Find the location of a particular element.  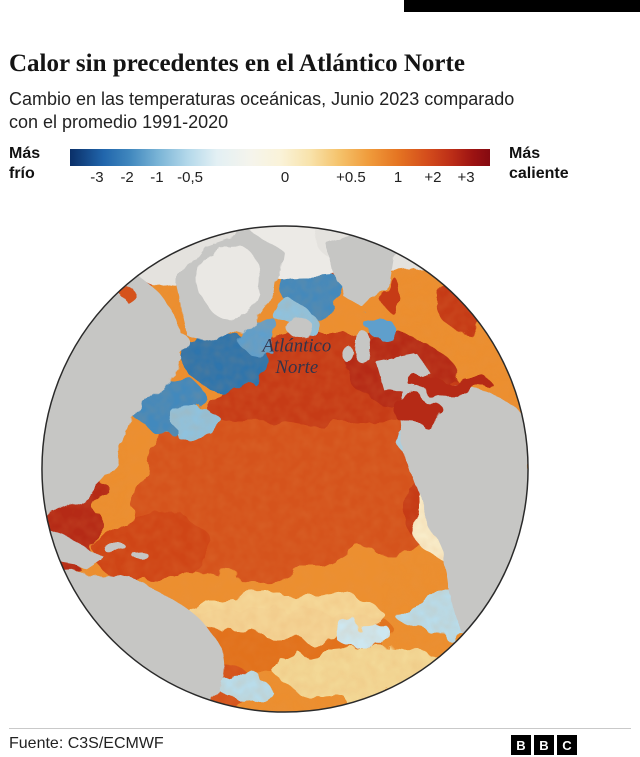

legend-label-warm: Más caliente is located at coordinates (539, 163).